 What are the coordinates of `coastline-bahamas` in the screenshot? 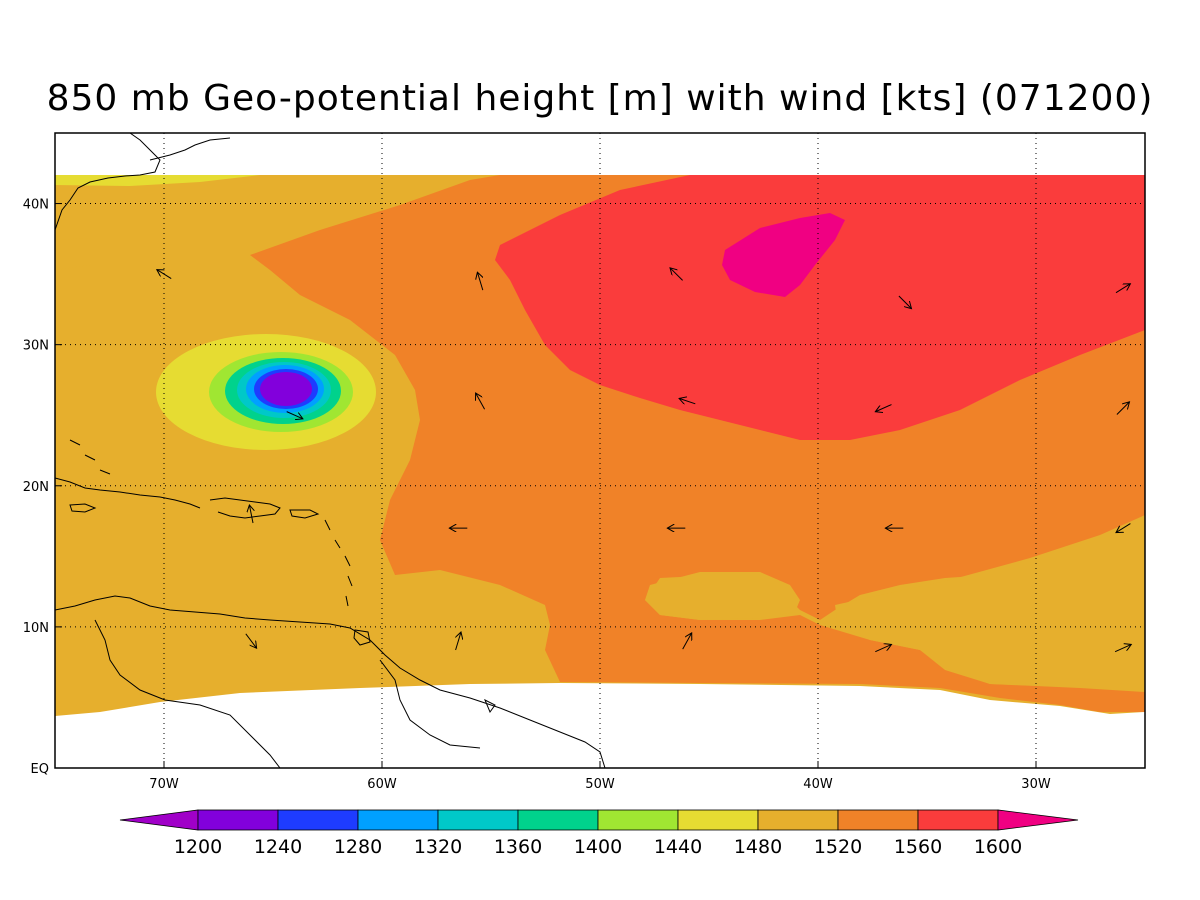 It's located at (90, 457).